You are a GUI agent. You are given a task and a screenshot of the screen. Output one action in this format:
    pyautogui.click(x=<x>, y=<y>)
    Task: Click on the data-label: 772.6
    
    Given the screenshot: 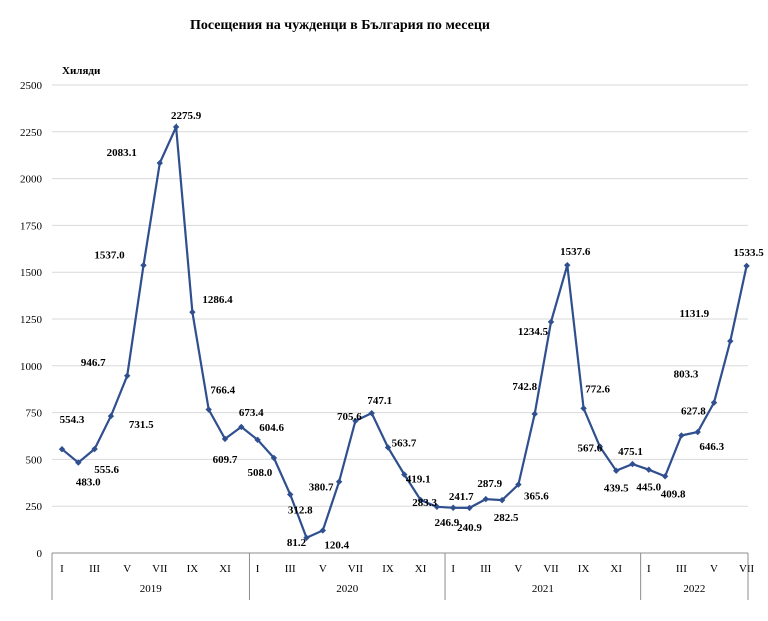 What is the action you would take?
    pyautogui.click(x=597, y=389)
    